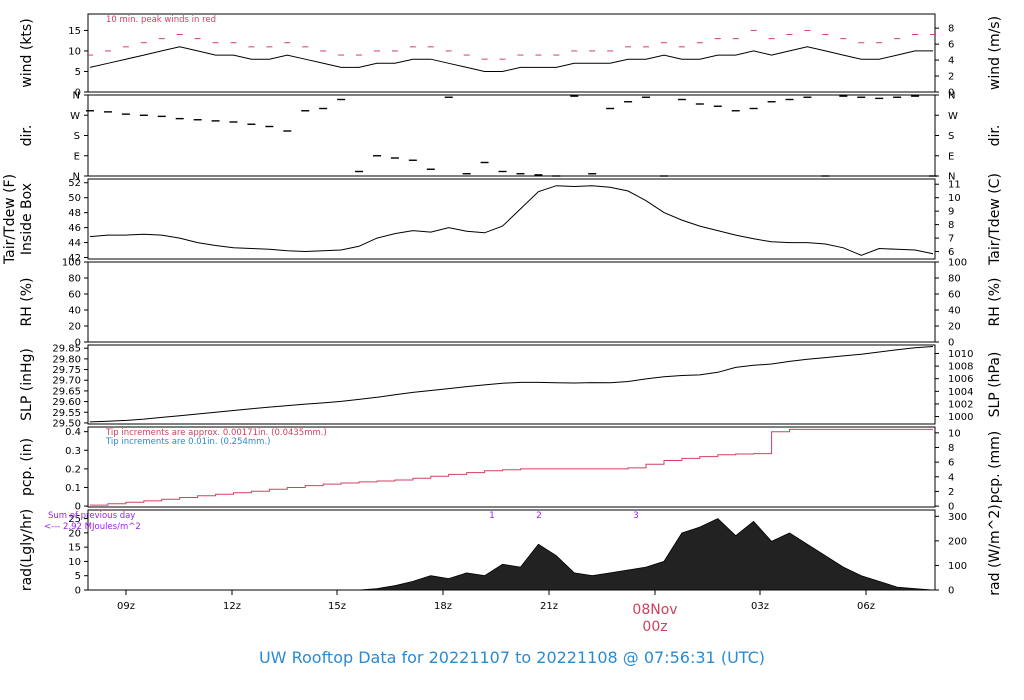 The width and height of the screenshot is (1024, 700). I want to click on wind-right-tick-label: 0, so click(951, 93).